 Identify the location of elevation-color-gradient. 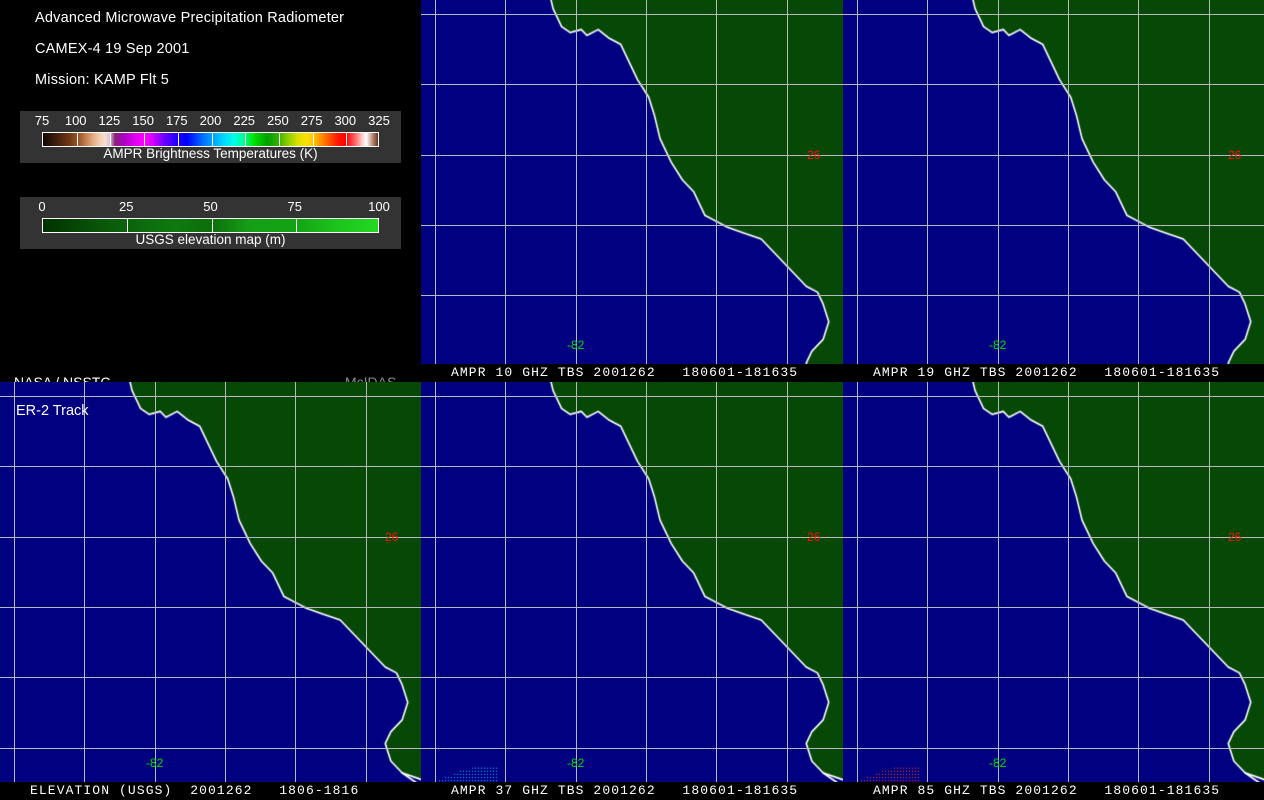
(210, 225).